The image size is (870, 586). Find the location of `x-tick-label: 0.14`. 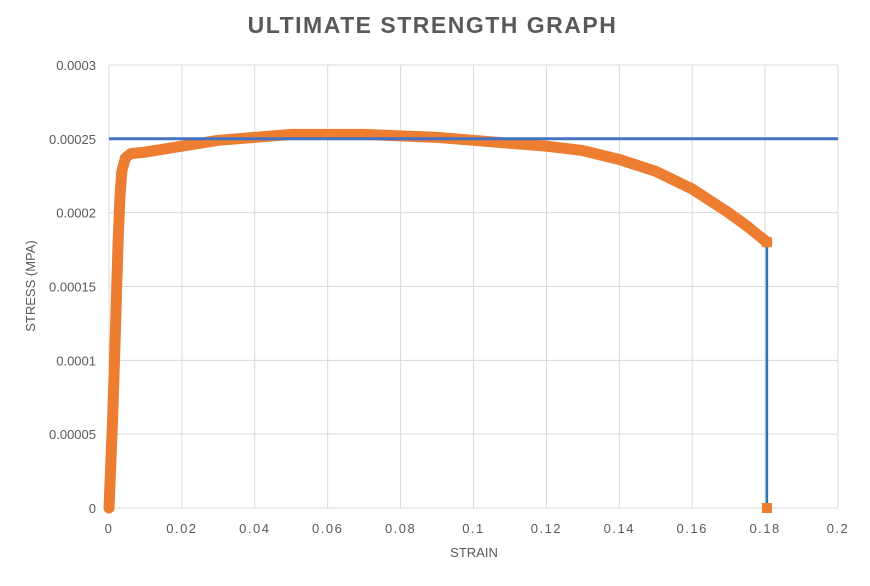

x-tick-label: 0.14 is located at coordinates (619, 528).